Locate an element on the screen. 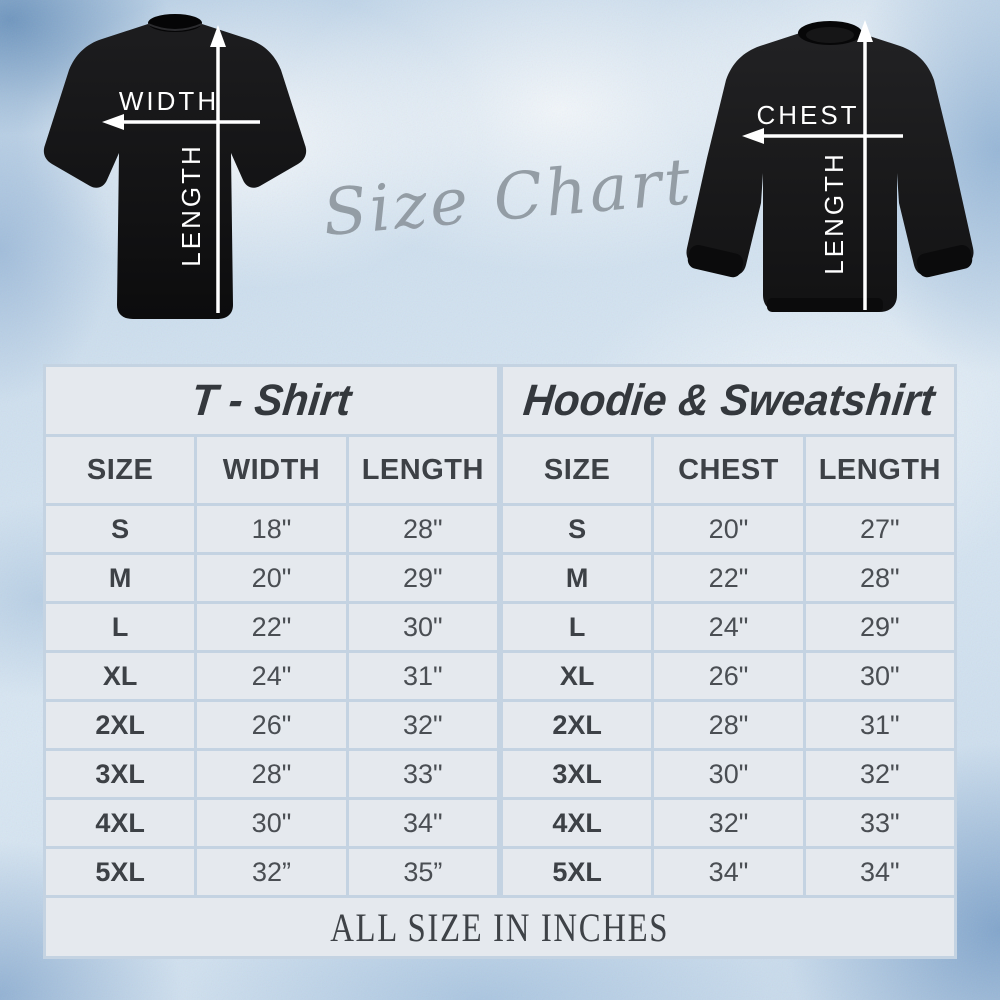 The image size is (1000, 1000). table-row: 5XL 34" 34" is located at coordinates (728, 872).